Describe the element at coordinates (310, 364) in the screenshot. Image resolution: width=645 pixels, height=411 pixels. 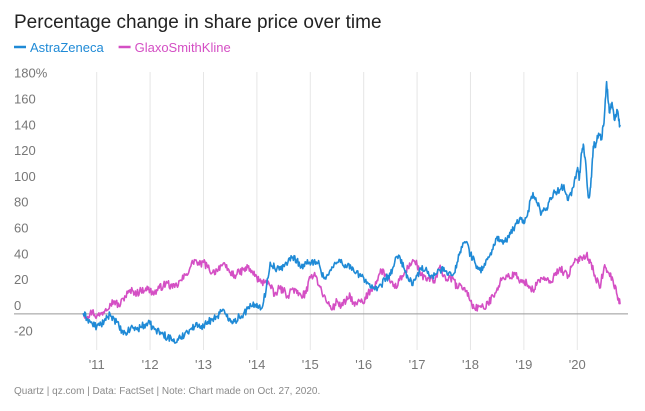
I see `x-tick-label: '15` at that location.